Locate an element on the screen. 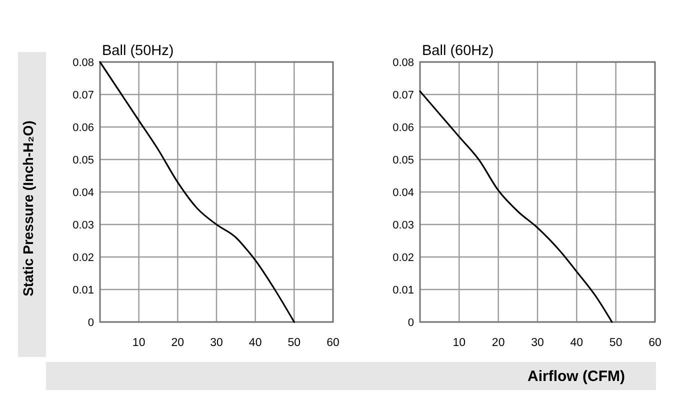  chart-title: Ball (50Hz) is located at coordinates (138, 51).